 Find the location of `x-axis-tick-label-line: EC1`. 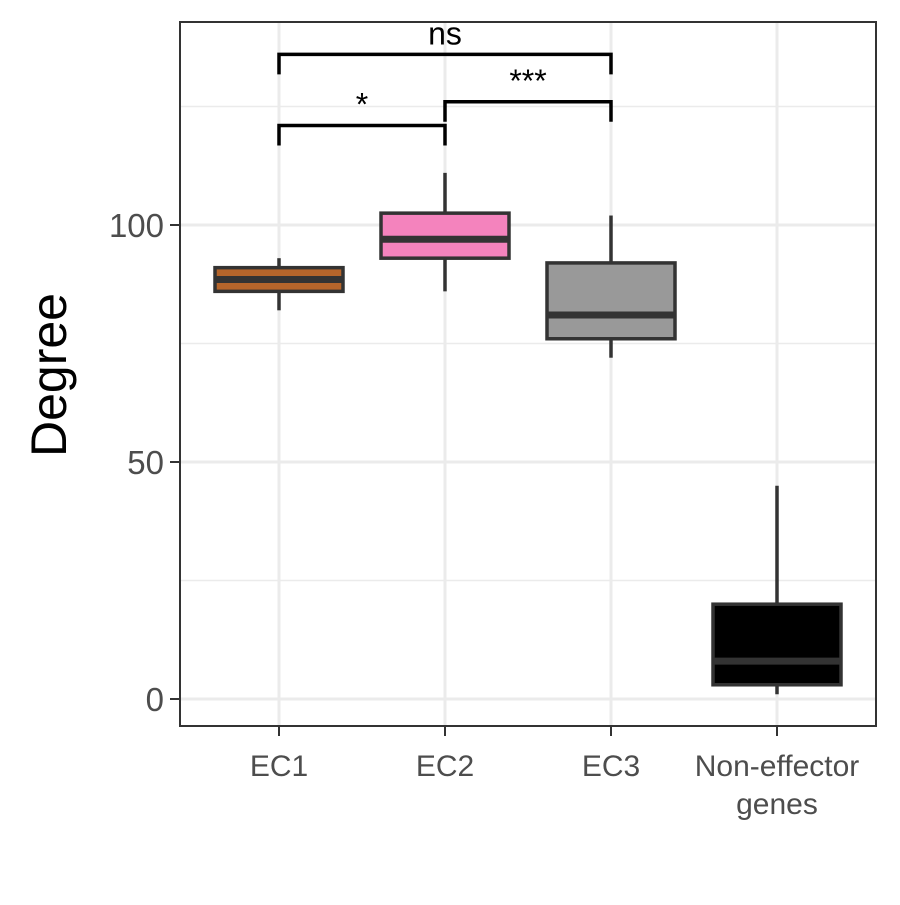

x-axis-tick-label-line: EC1 is located at coordinates (279, 766).